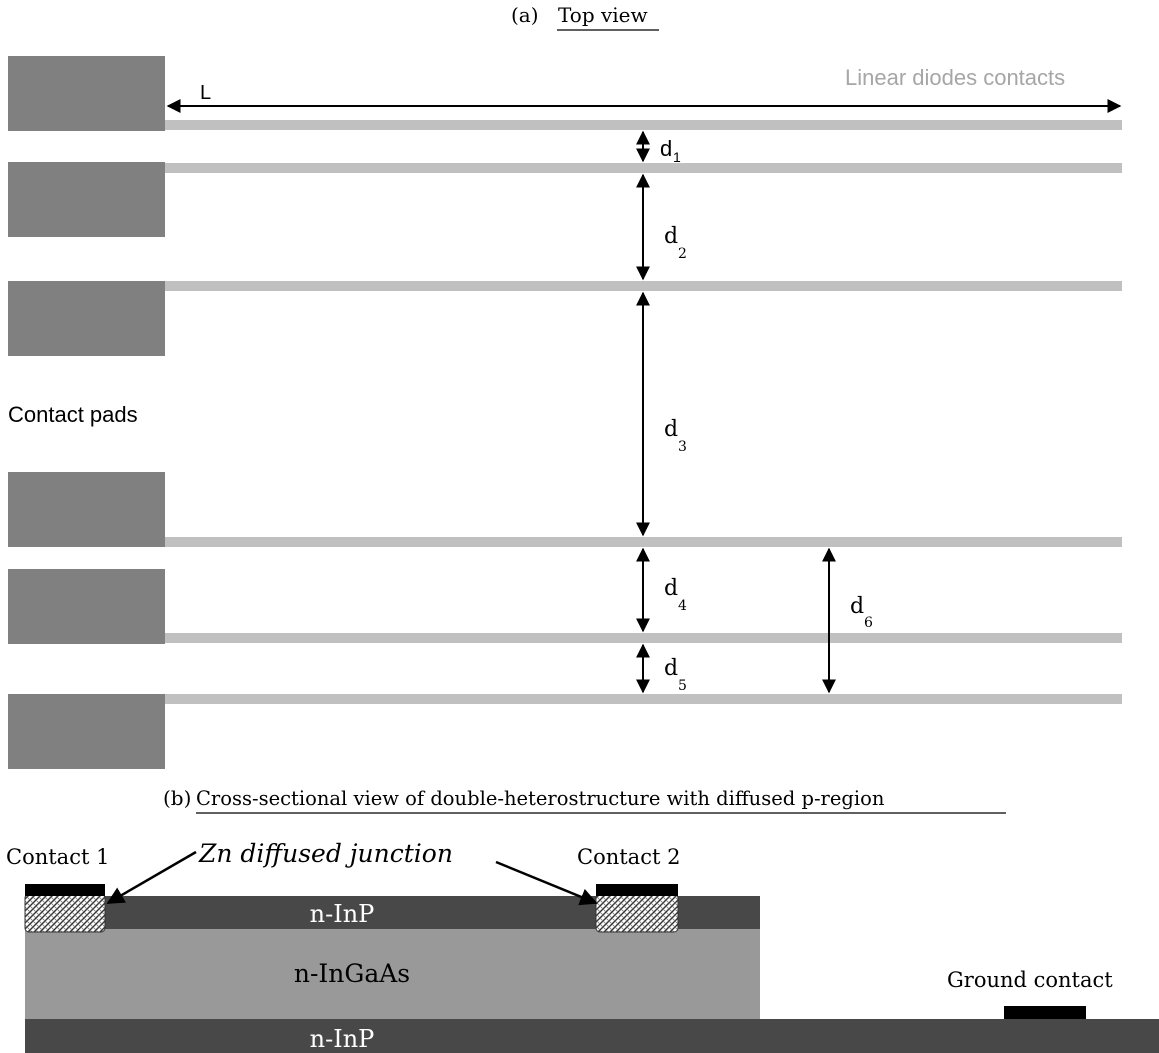 Image resolution: width=1159 pixels, height=1053 pixels. I want to click on ground-contact-label: Ground contact, so click(1030, 980).